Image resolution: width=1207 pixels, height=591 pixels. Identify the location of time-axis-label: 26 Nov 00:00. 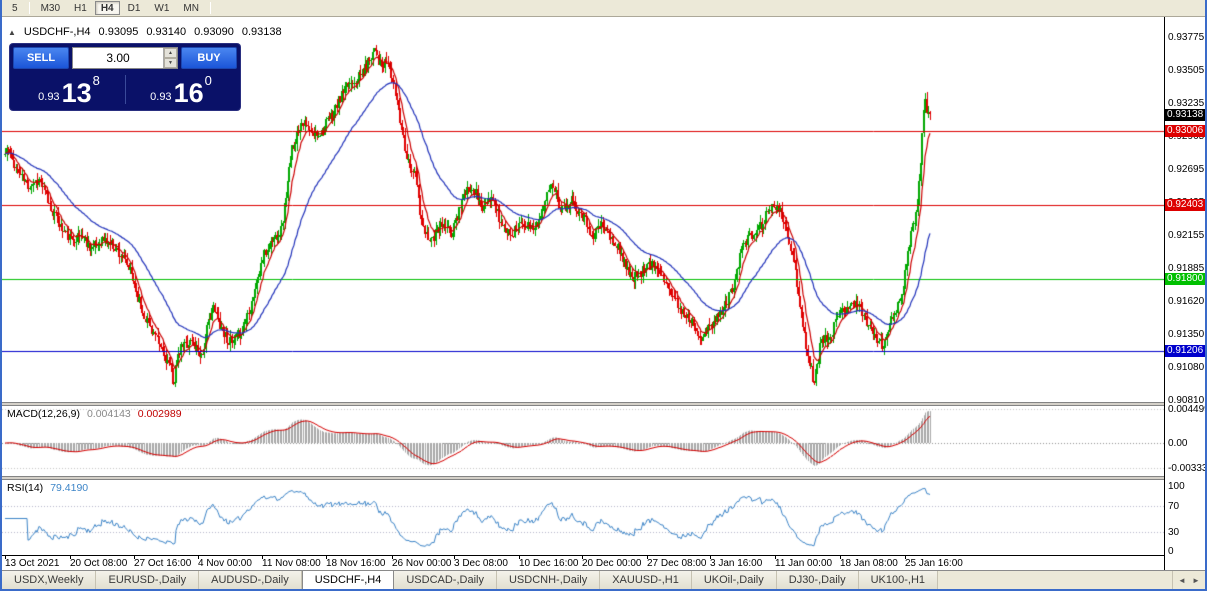
(422, 563).